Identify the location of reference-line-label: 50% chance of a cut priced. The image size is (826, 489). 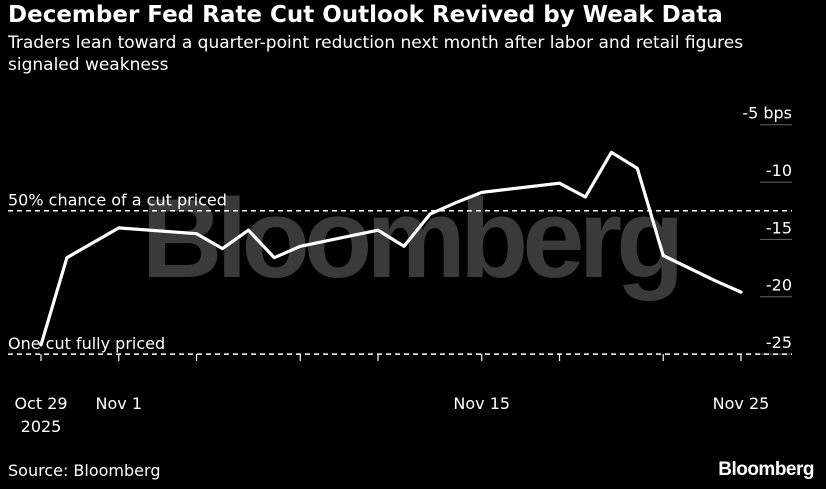
(117, 200).